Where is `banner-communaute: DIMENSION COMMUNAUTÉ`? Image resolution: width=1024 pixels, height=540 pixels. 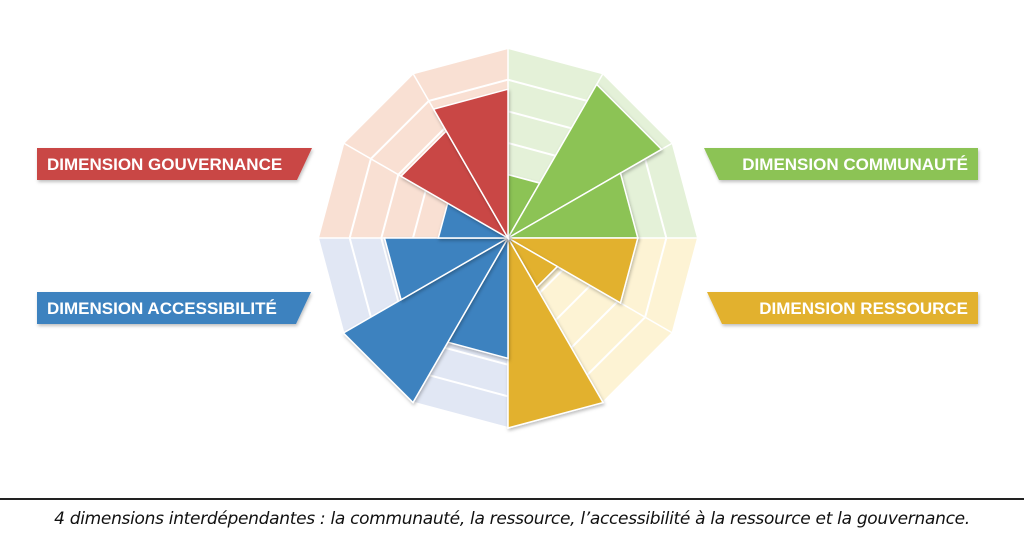
banner-communaute: DIMENSION COMMUNAUTÉ is located at coordinates (841, 164).